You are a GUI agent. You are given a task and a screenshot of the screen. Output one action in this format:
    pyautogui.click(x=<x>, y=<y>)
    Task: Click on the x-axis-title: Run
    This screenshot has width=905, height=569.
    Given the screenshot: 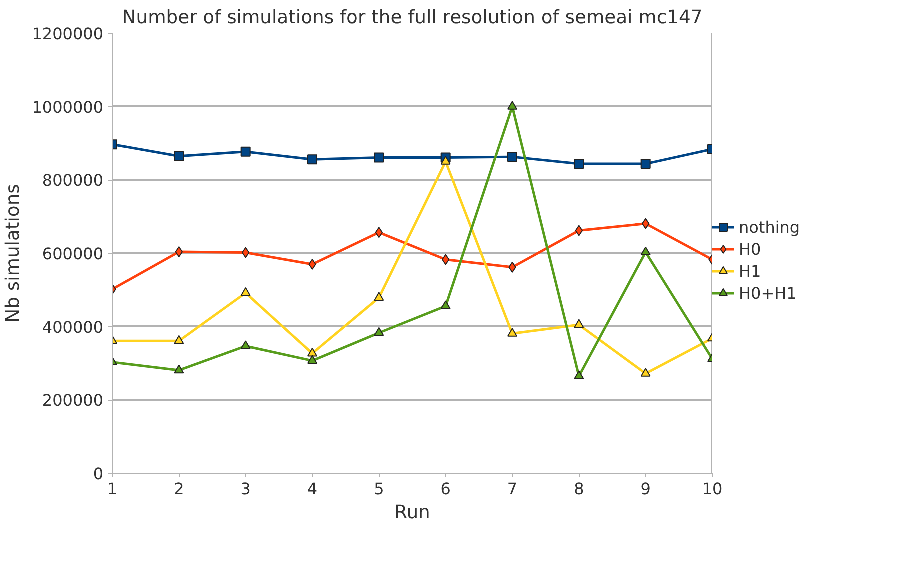 What is the action you would take?
    pyautogui.click(x=412, y=513)
    